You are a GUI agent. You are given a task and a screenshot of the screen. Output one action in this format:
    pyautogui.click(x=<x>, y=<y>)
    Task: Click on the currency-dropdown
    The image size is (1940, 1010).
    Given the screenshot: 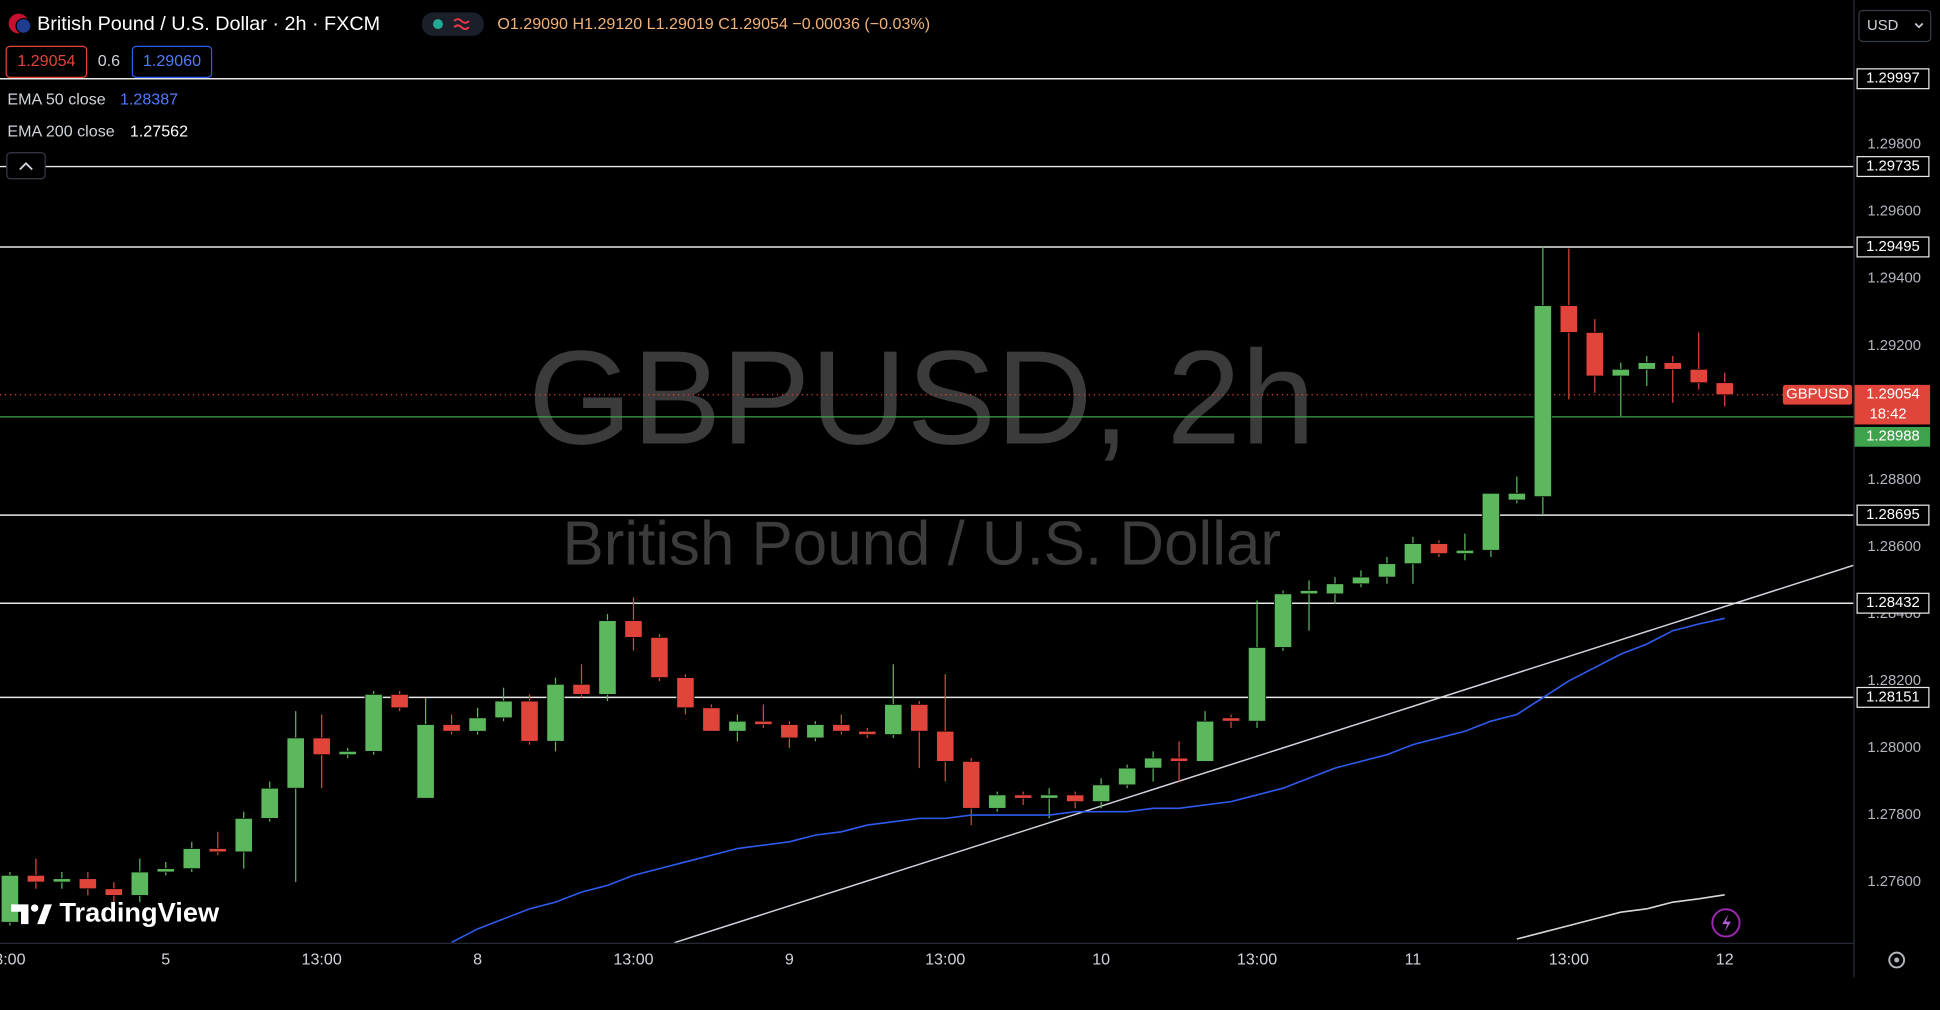 What is the action you would take?
    pyautogui.click(x=1895, y=26)
    